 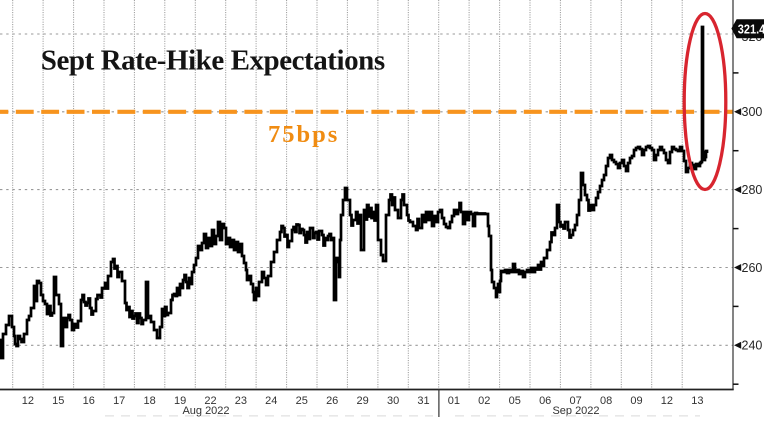 I want to click on svg-text: 09, so click(x=636, y=401).